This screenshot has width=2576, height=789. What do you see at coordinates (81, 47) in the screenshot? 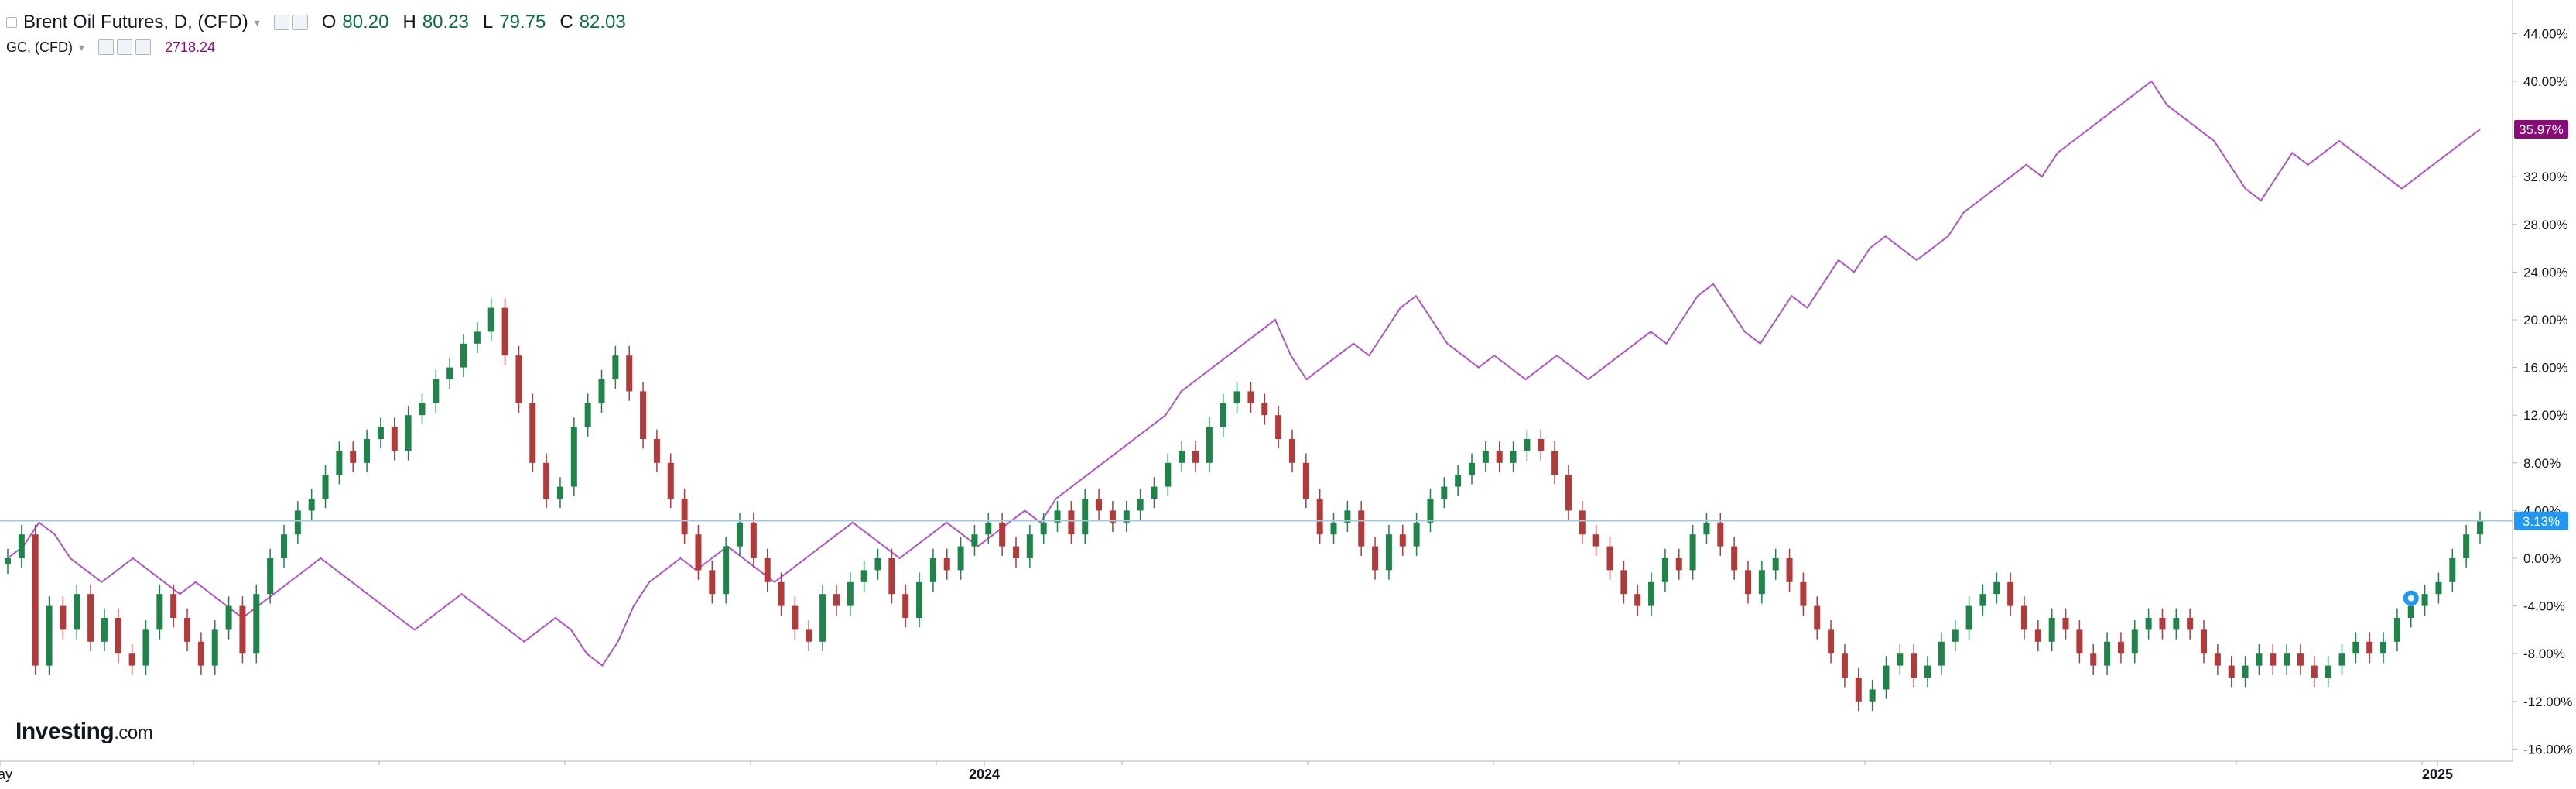
I see `compare-chevron-down-icon: ▾` at bounding box center [81, 47].